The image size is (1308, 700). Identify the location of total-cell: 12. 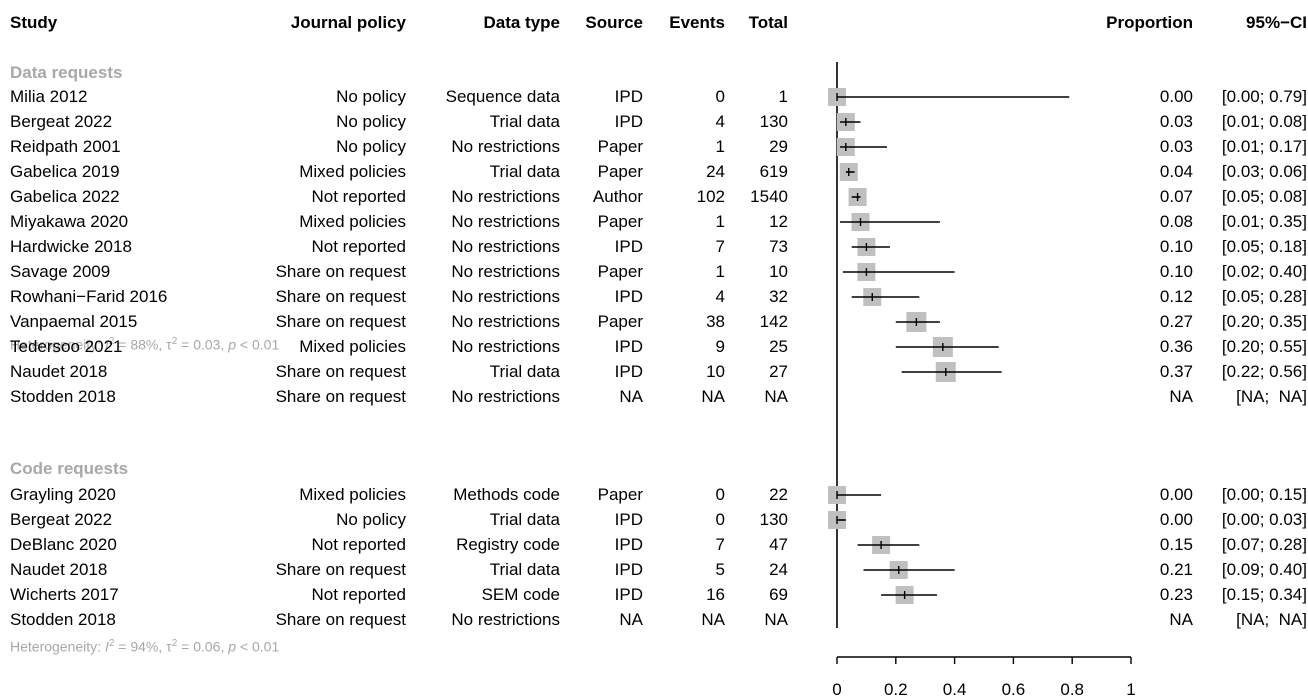
(778, 221).